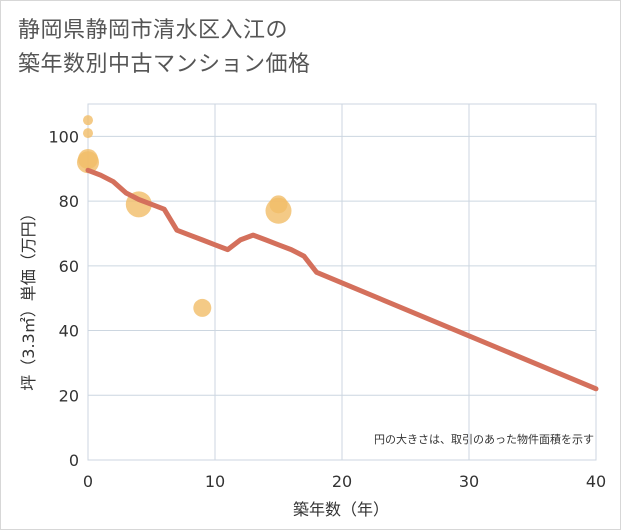  I want to click on y-axis-label: 坪（3.3㎡）単価（万円）, so click(28, 297).